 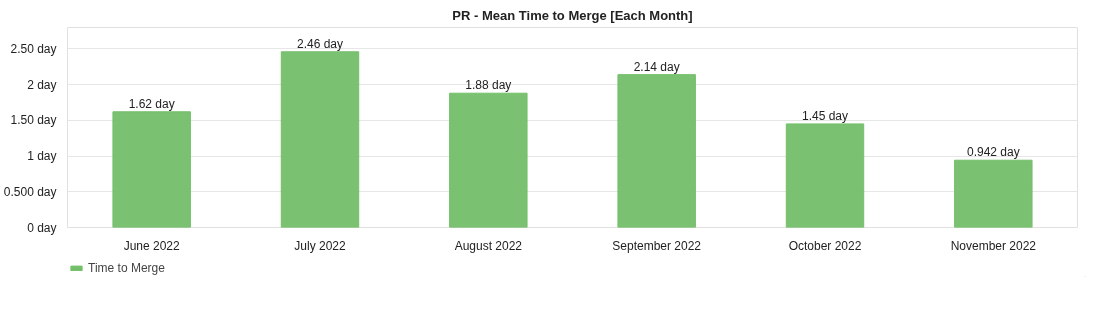 What do you see at coordinates (825, 115) in the screenshot?
I see `data-label: 1.45 day` at bounding box center [825, 115].